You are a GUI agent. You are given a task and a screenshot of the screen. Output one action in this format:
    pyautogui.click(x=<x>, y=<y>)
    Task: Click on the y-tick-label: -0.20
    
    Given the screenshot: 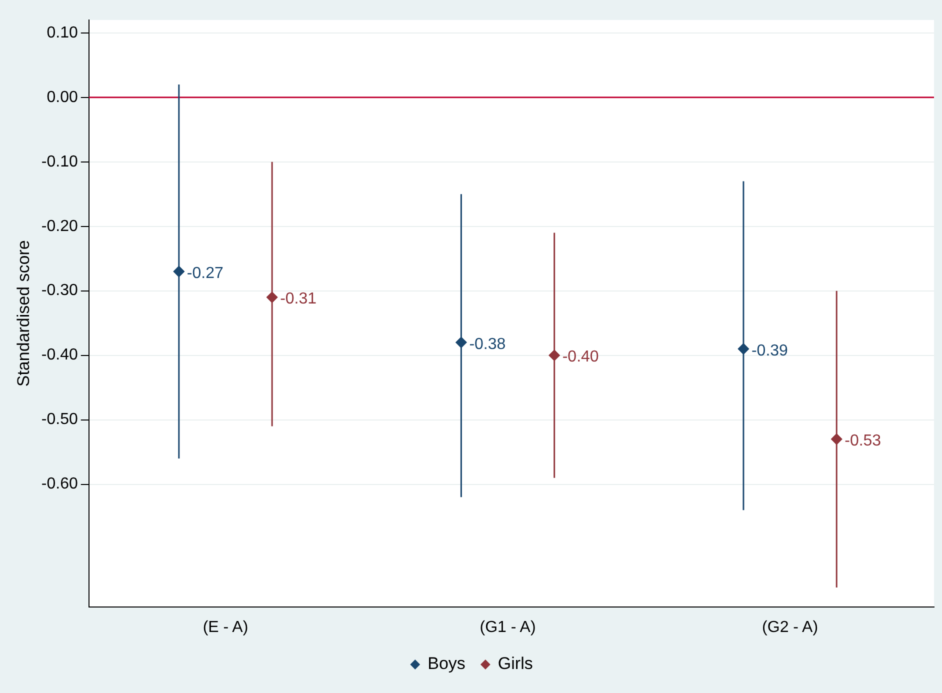 What is the action you would take?
    pyautogui.click(x=59, y=226)
    